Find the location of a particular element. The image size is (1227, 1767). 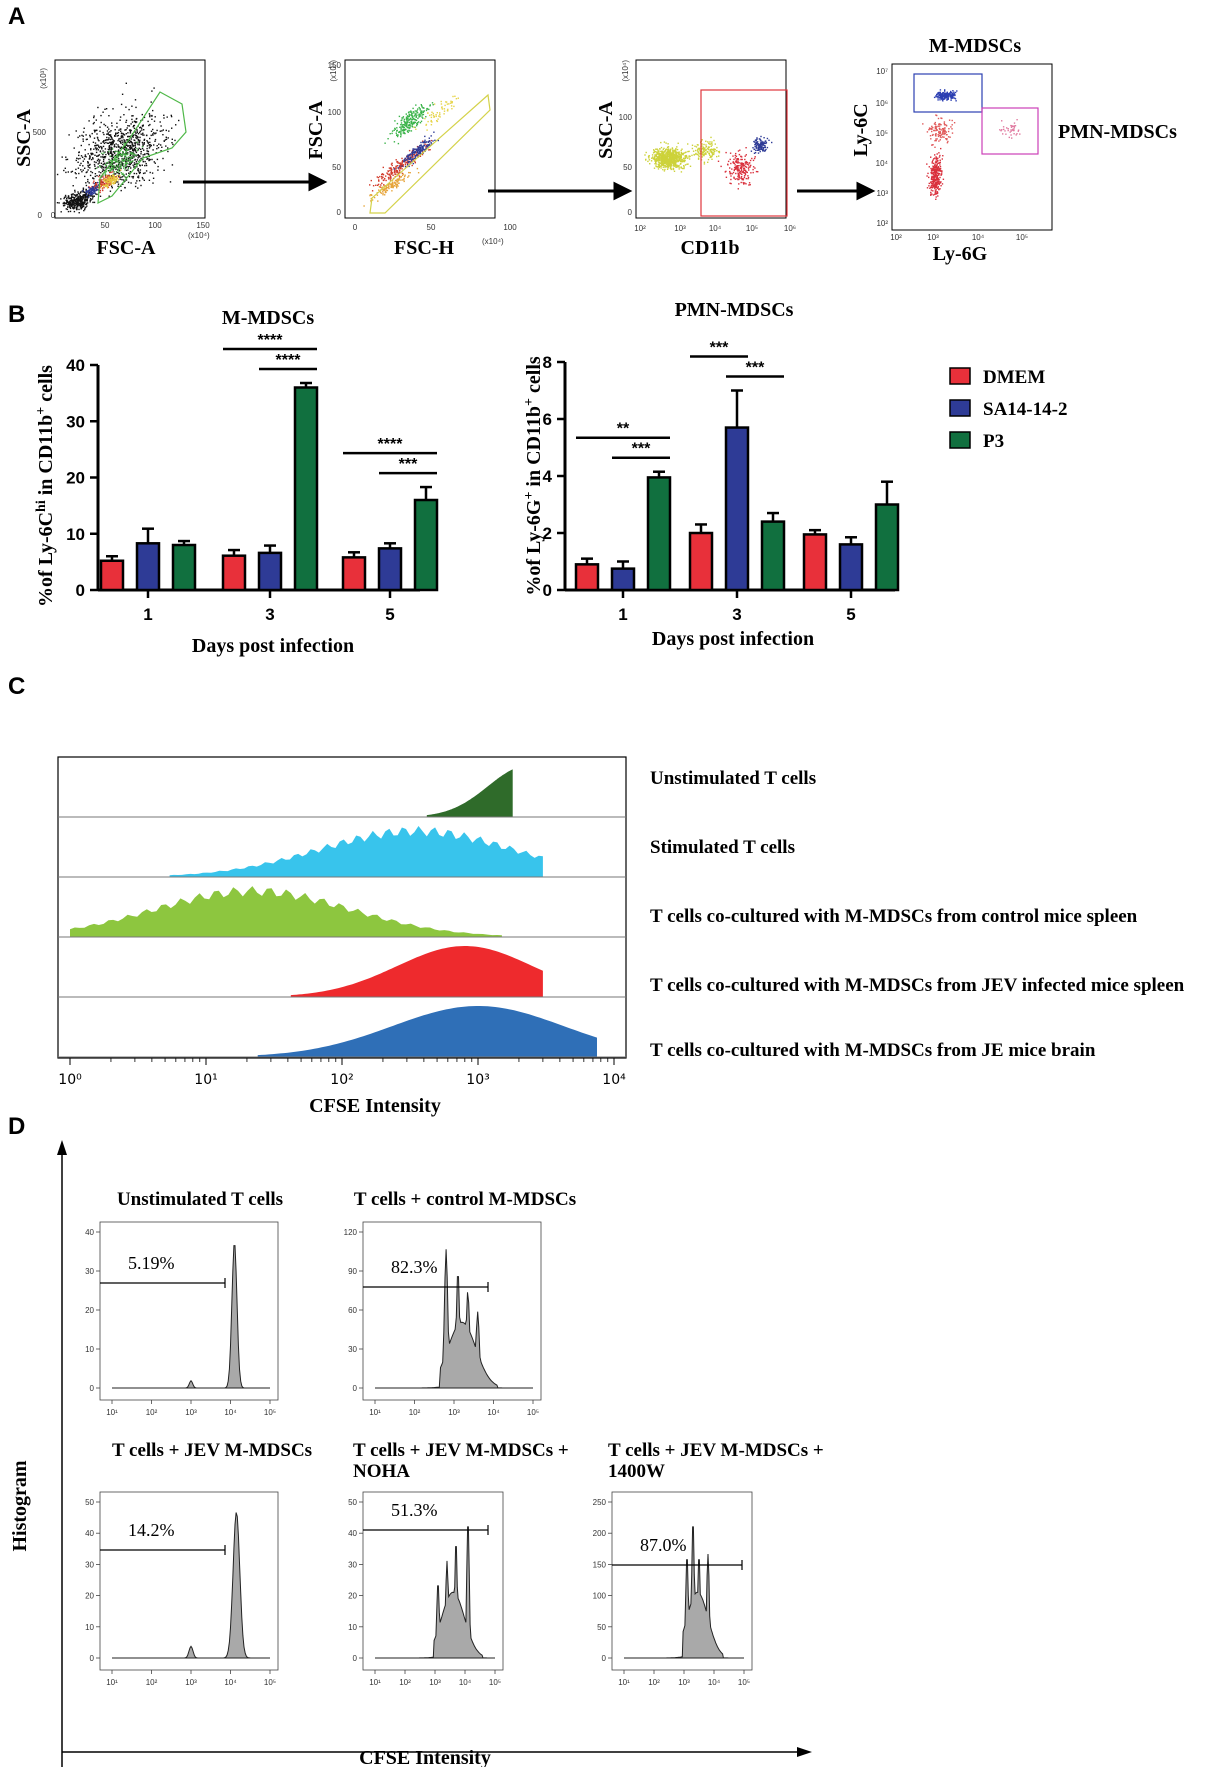

histogram-frame is located at coordinates (189, 1581).